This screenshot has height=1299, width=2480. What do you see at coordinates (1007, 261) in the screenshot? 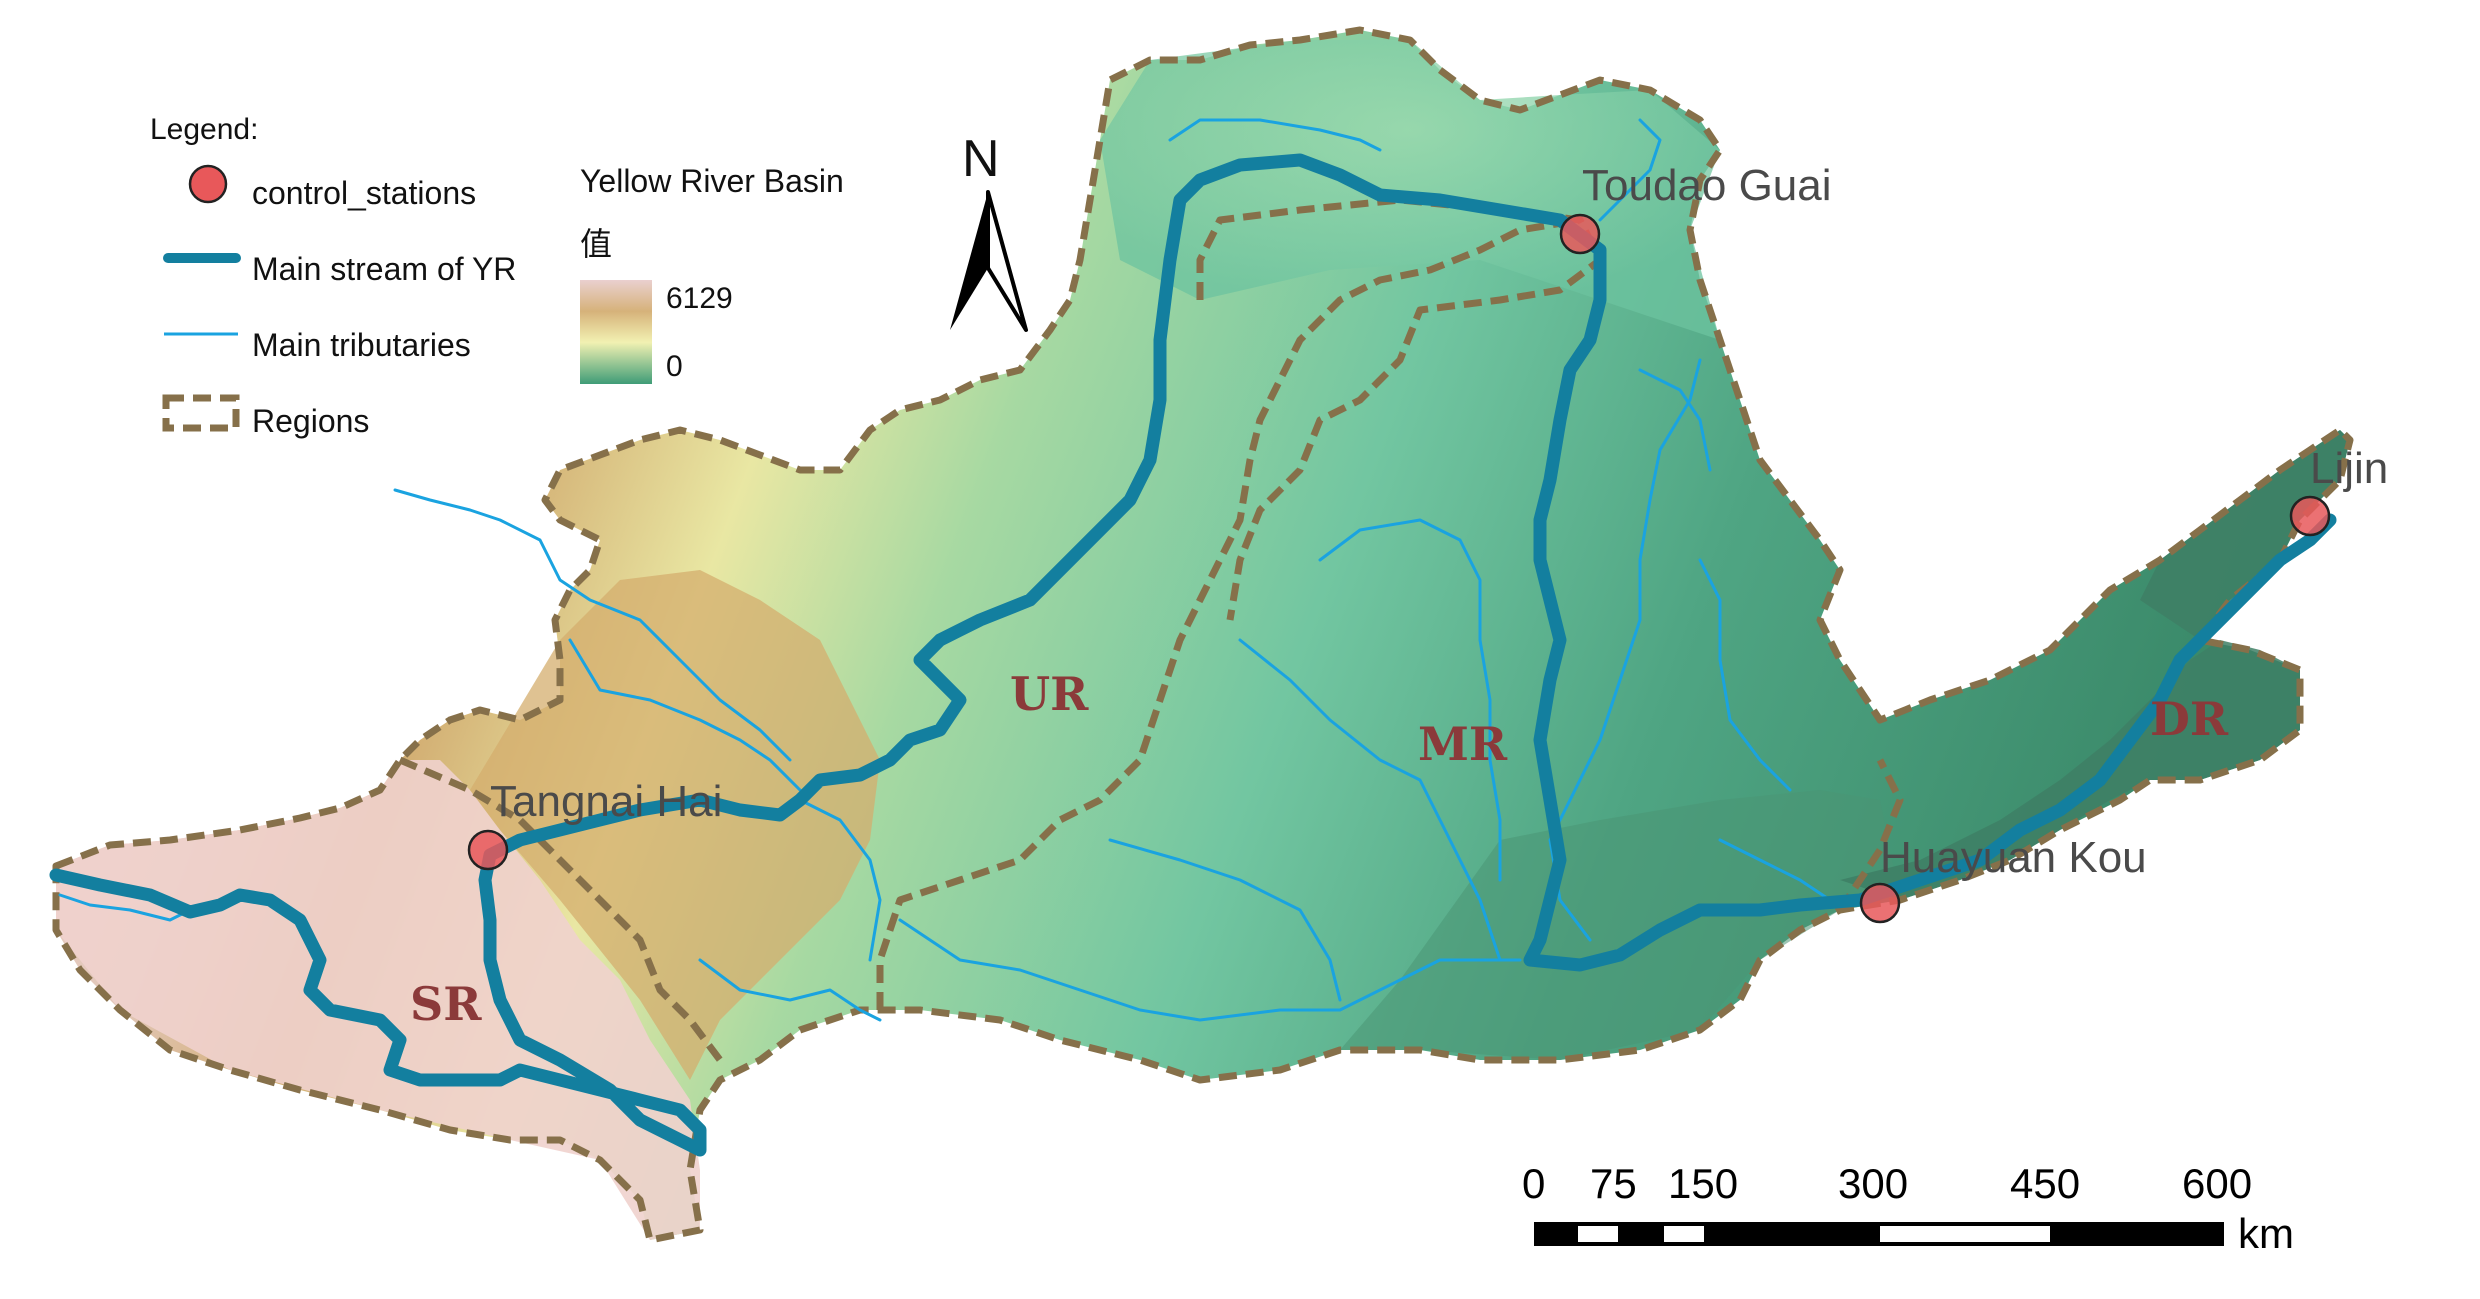
I see `north-arrow-icon-outline` at bounding box center [1007, 261].